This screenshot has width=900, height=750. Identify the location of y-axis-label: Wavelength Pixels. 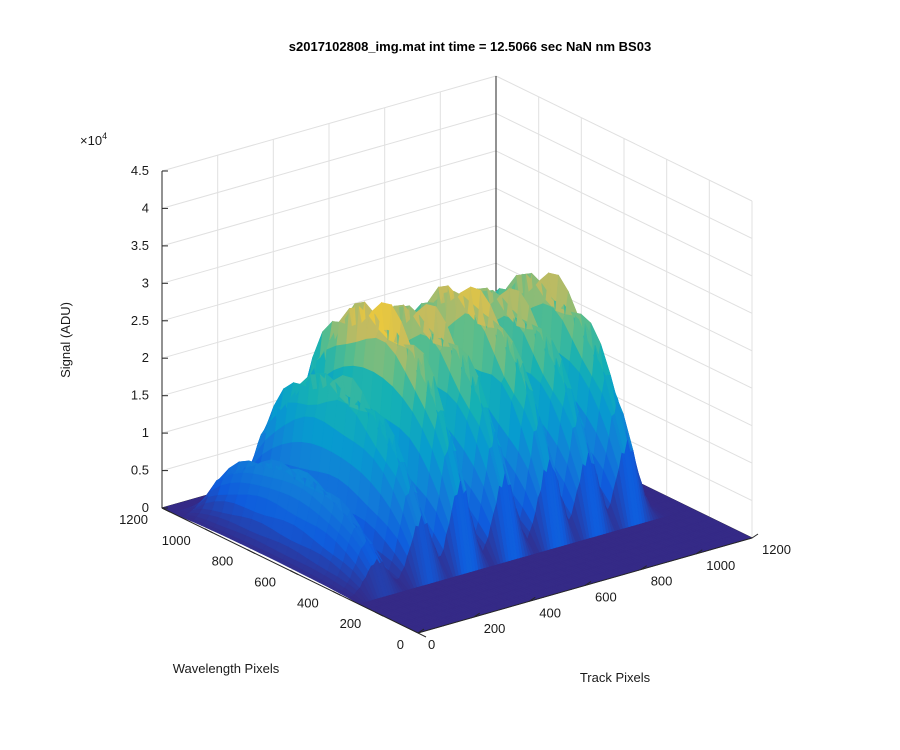
(226, 668).